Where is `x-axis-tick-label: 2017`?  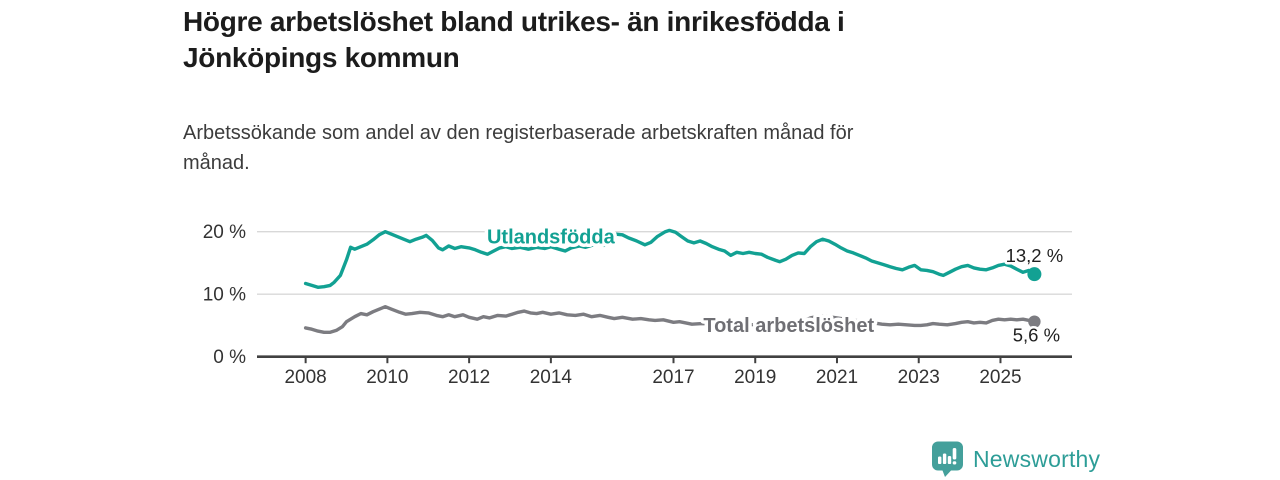 x-axis-tick-label: 2017 is located at coordinates (673, 377).